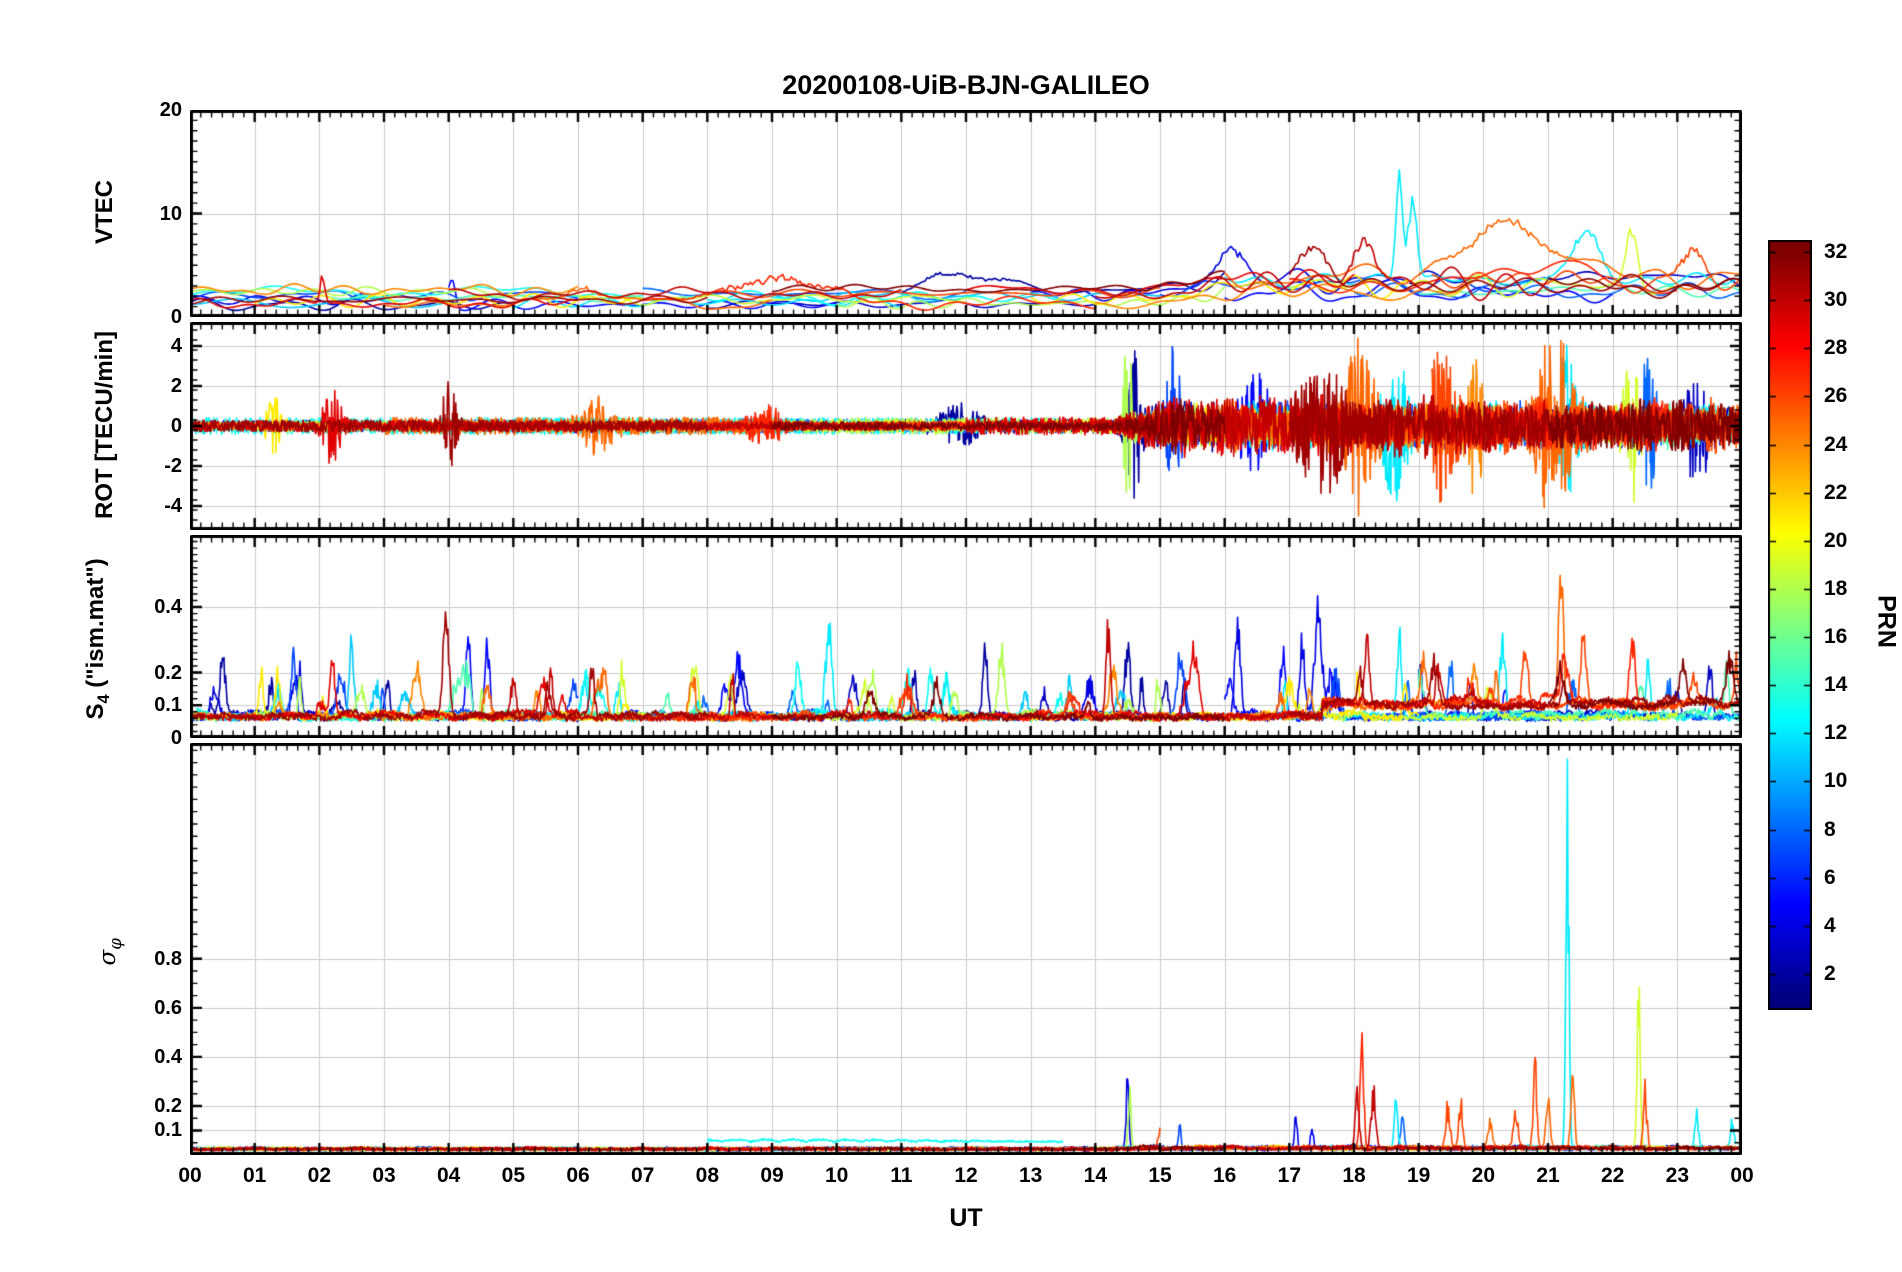 The width and height of the screenshot is (1902, 1272). Describe the element at coordinates (772, 1175) in the screenshot. I see `x-tick-label: 09` at that location.